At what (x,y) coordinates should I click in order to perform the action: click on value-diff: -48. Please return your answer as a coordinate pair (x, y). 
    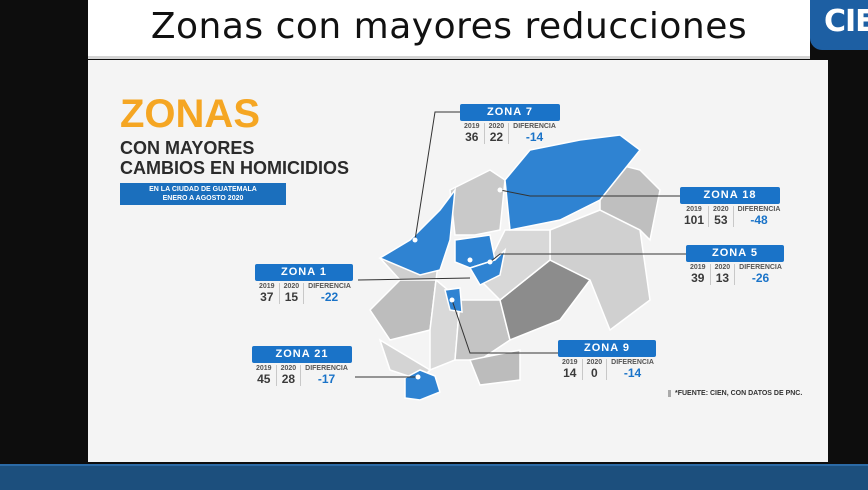
    Looking at the image, I should click on (759, 220).